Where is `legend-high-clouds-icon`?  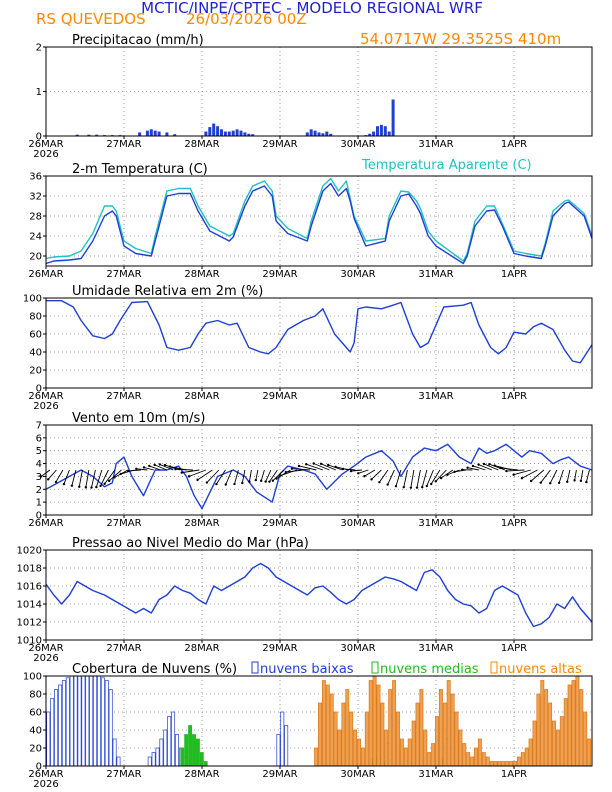
legend-high-clouds-icon is located at coordinates (494, 667).